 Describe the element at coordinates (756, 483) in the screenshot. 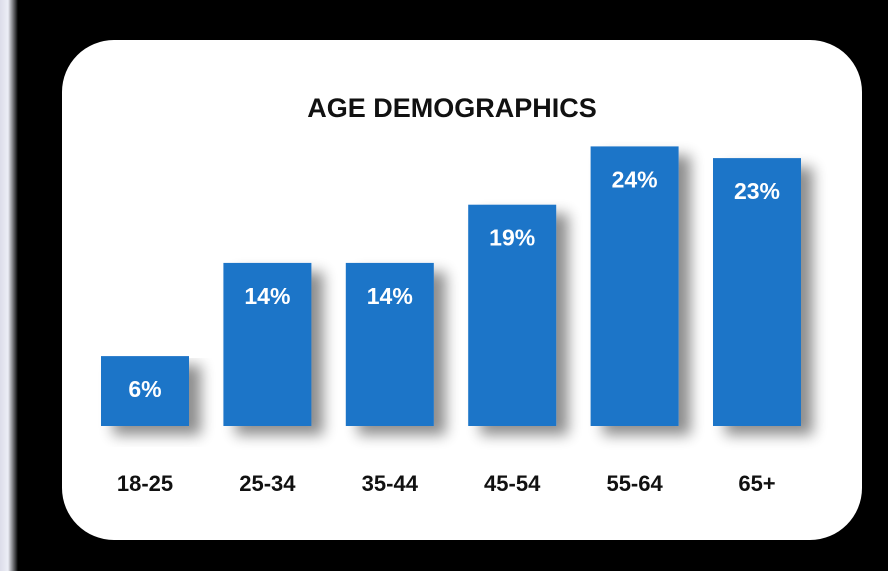

I see `x-tick-65+: 65+` at that location.